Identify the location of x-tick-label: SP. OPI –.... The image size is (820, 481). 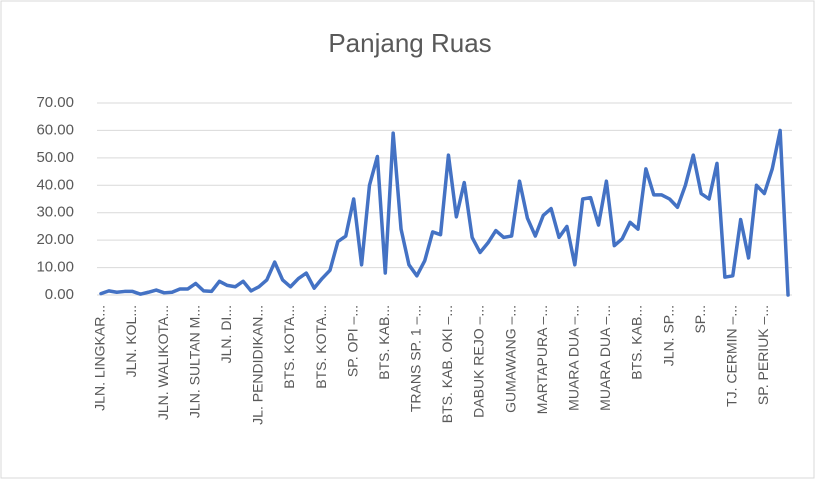
(352, 341).